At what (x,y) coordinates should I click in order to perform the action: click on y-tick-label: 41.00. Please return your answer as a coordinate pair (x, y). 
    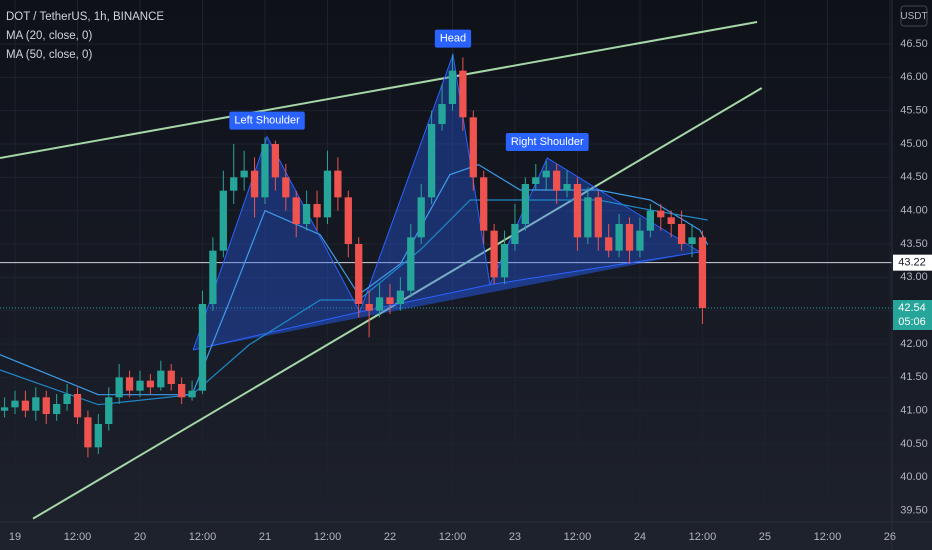
    Looking at the image, I should click on (914, 411).